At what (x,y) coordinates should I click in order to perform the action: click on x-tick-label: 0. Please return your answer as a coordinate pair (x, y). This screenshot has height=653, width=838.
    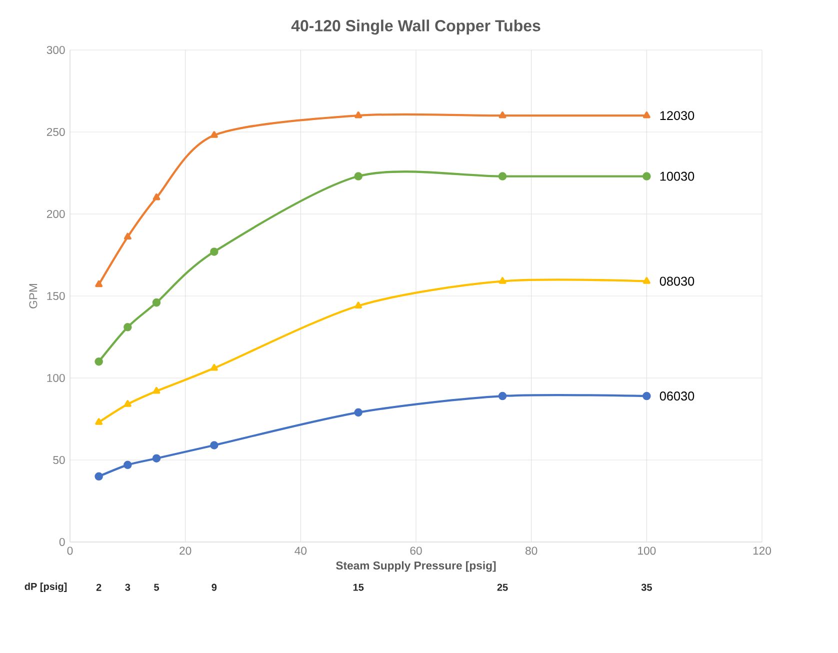
    Looking at the image, I should click on (70, 550).